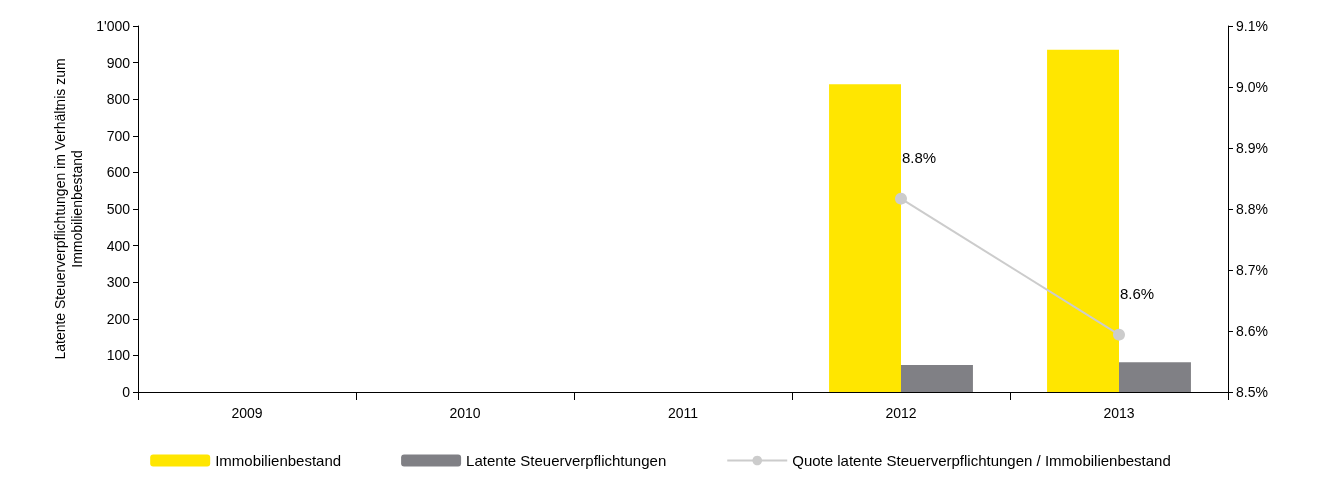  What do you see at coordinates (1252, 148) in the screenshot?
I see `y2-tick-label: 8.9%` at bounding box center [1252, 148].